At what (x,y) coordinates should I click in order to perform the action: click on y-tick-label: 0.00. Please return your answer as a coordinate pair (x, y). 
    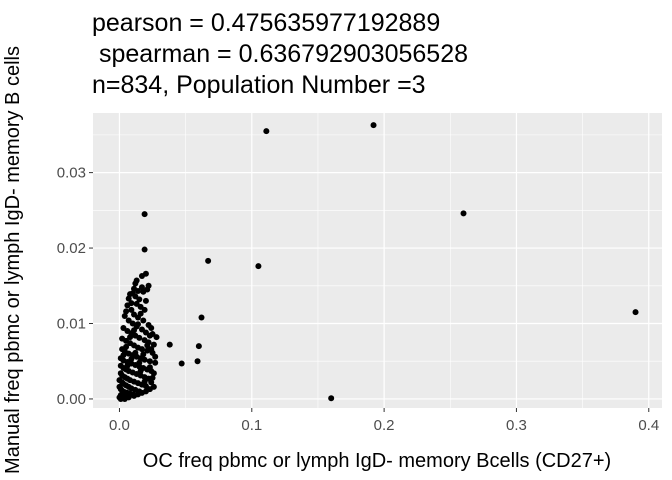
    Looking at the image, I should click on (71, 399).